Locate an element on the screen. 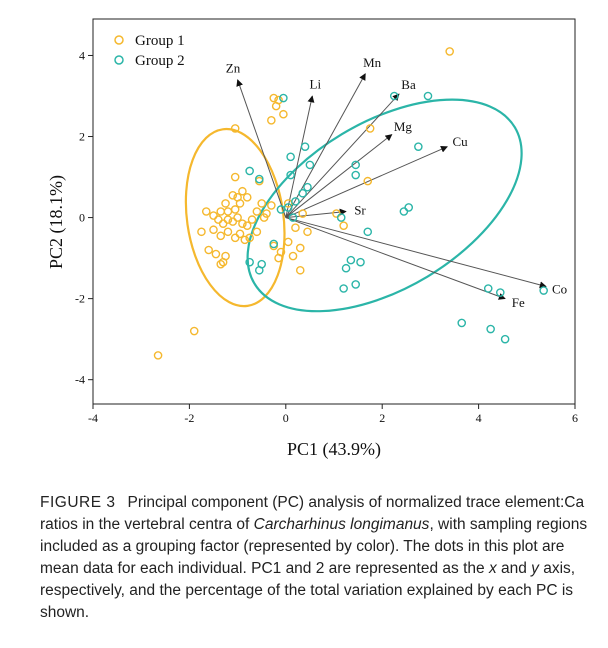 This screenshot has width=608, height=648. x-axis-ticks: -4 -2 0 2 4 6 is located at coordinates (333, 414).